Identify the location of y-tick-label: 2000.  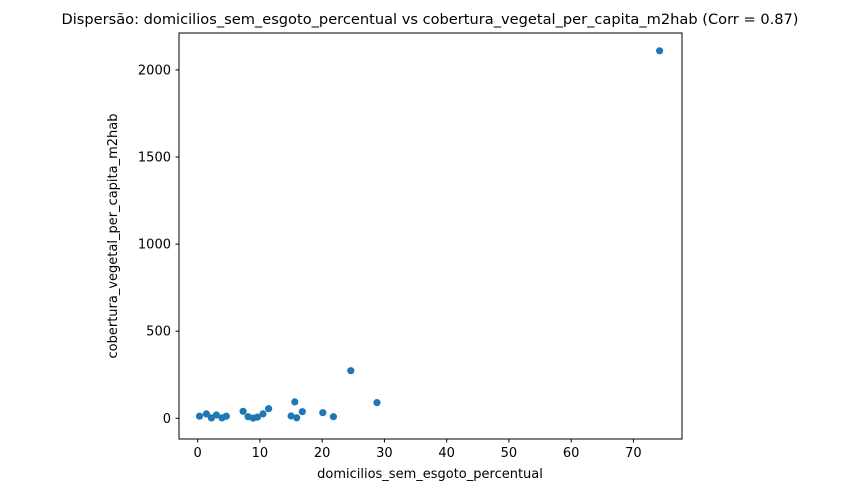
(154, 70).